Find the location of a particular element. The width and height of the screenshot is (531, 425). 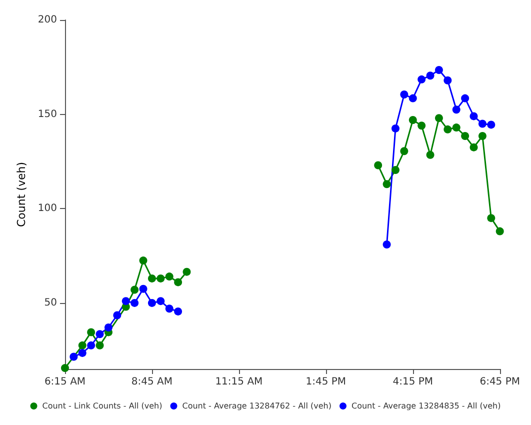

legend-label: Count - Average 13284835 - All (veh) is located at coordinates (426, 406).